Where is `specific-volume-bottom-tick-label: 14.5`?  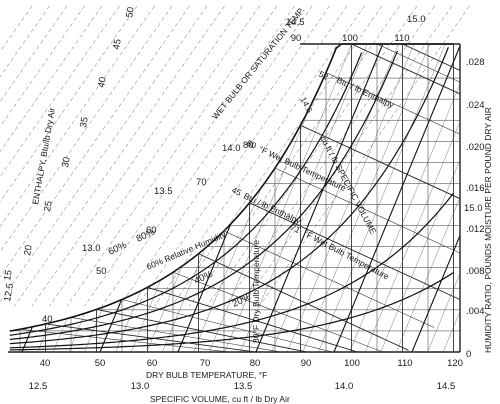 specific-volume-bottom-tick-label: 14.5 is located at coordinates (446, 386).